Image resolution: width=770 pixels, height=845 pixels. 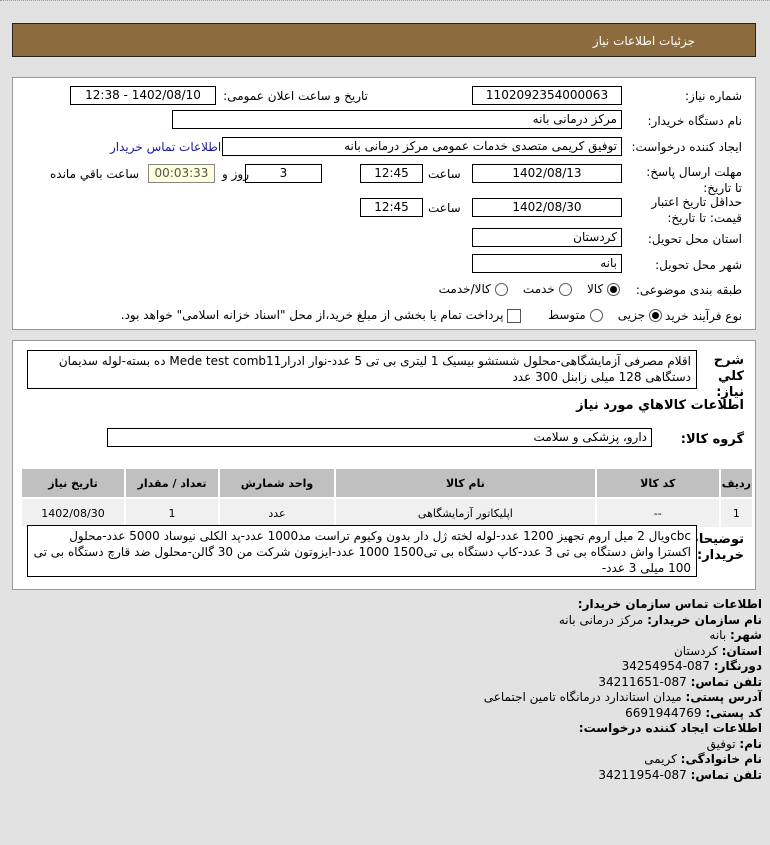 I want to click on address-label: آدرس پستی:, so click(x=723, y=697).